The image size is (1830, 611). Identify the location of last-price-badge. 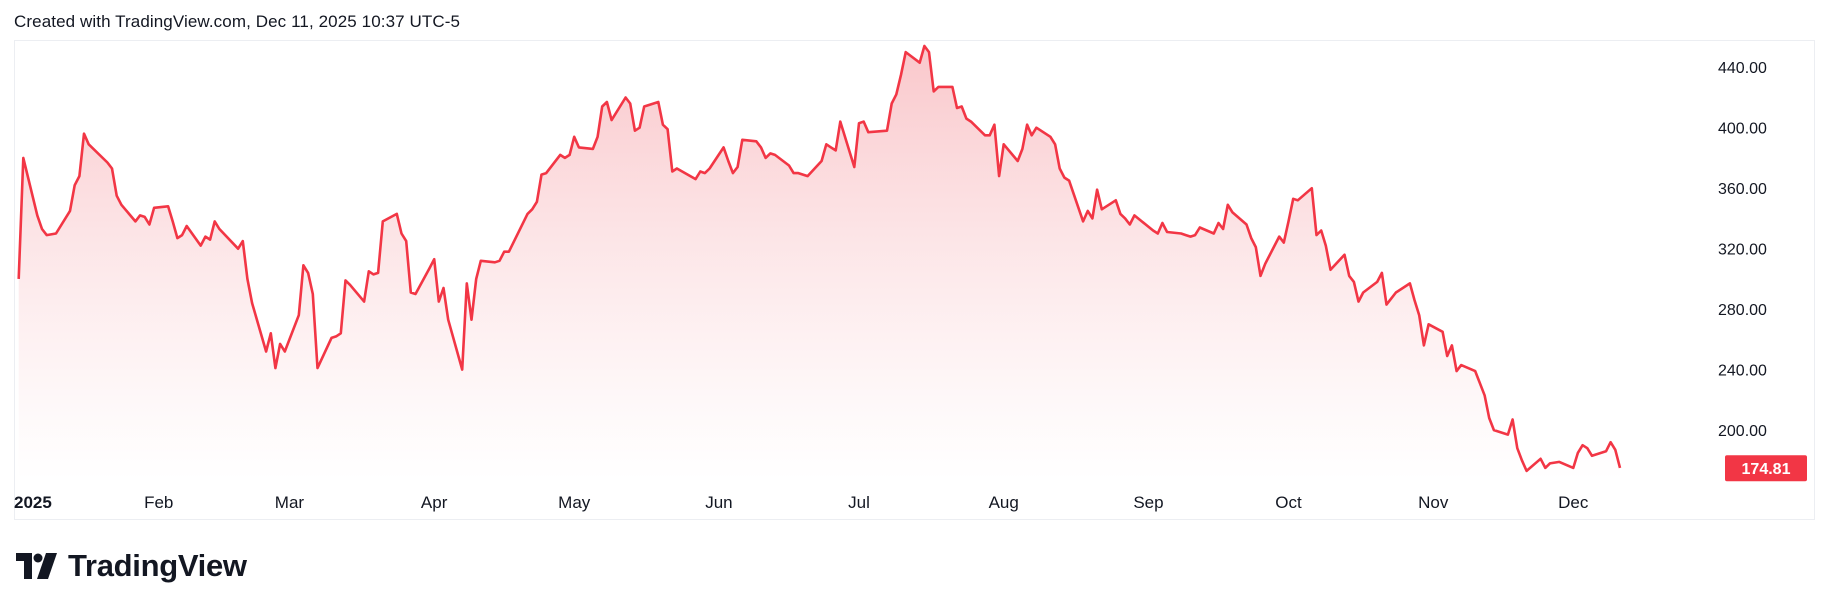
(1766, 468).